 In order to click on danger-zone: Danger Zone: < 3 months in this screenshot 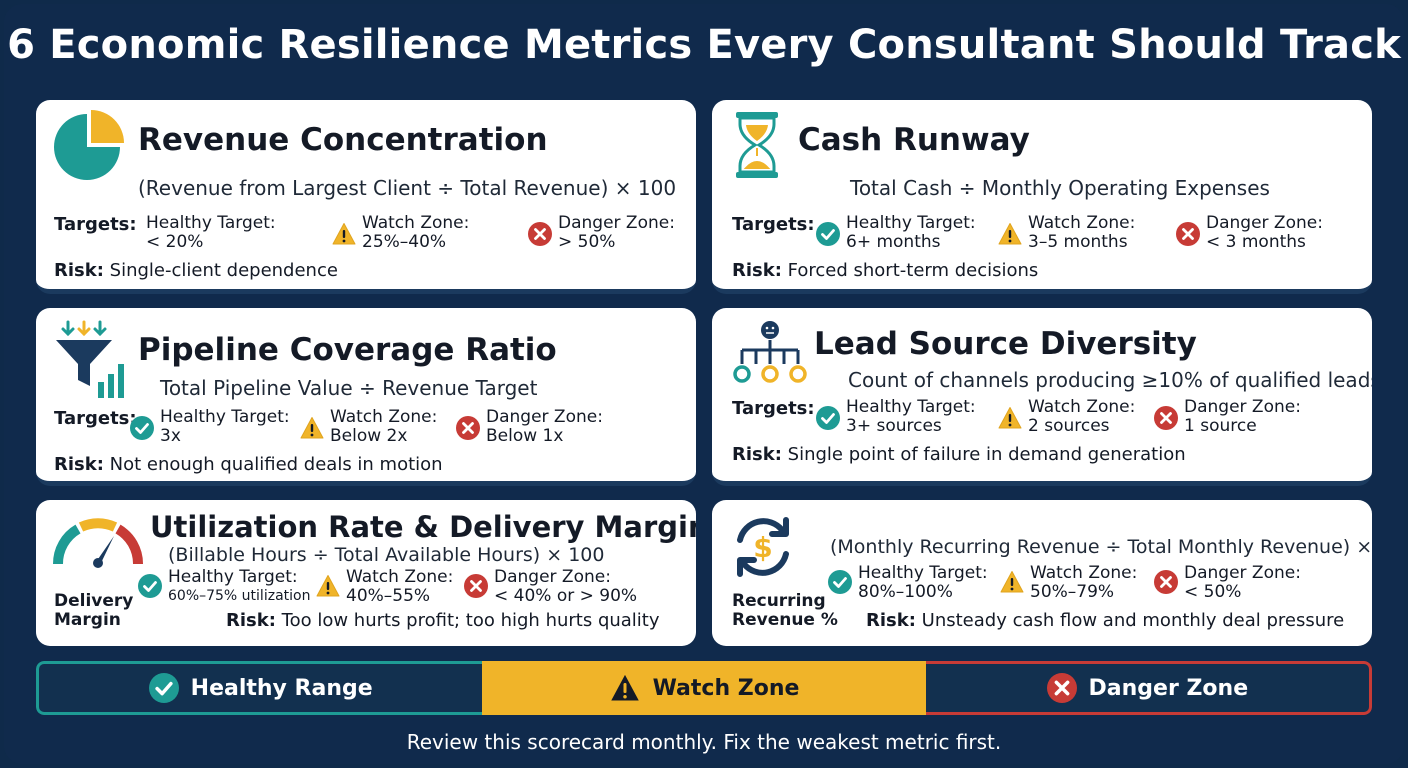, I will do `click(1249, 233)`.